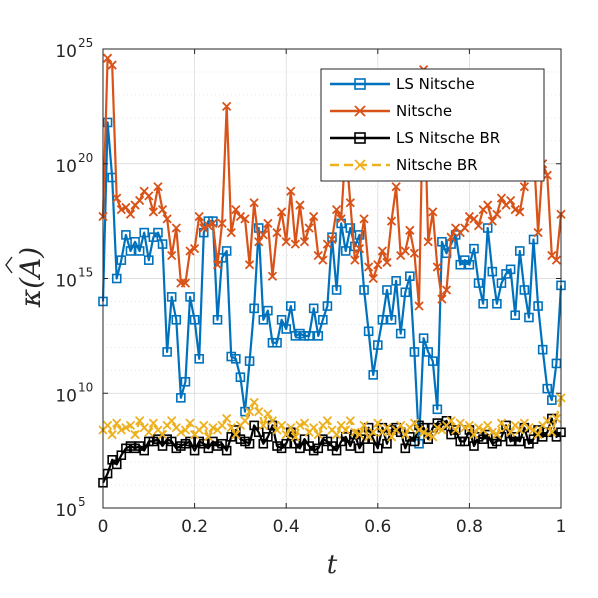 Image resolution: width=598 pixels, height=598 pixels. Describe the element at coordinates (66, 52) in the screenshot. I see `y-tick-label: 10` at that location.